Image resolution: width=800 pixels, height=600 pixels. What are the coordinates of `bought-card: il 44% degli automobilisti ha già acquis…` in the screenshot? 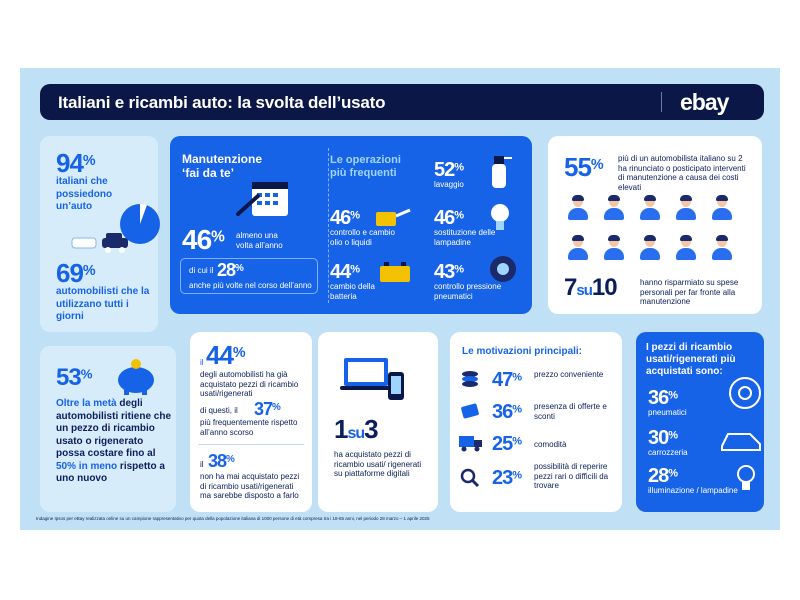 It's located at (251, 422).